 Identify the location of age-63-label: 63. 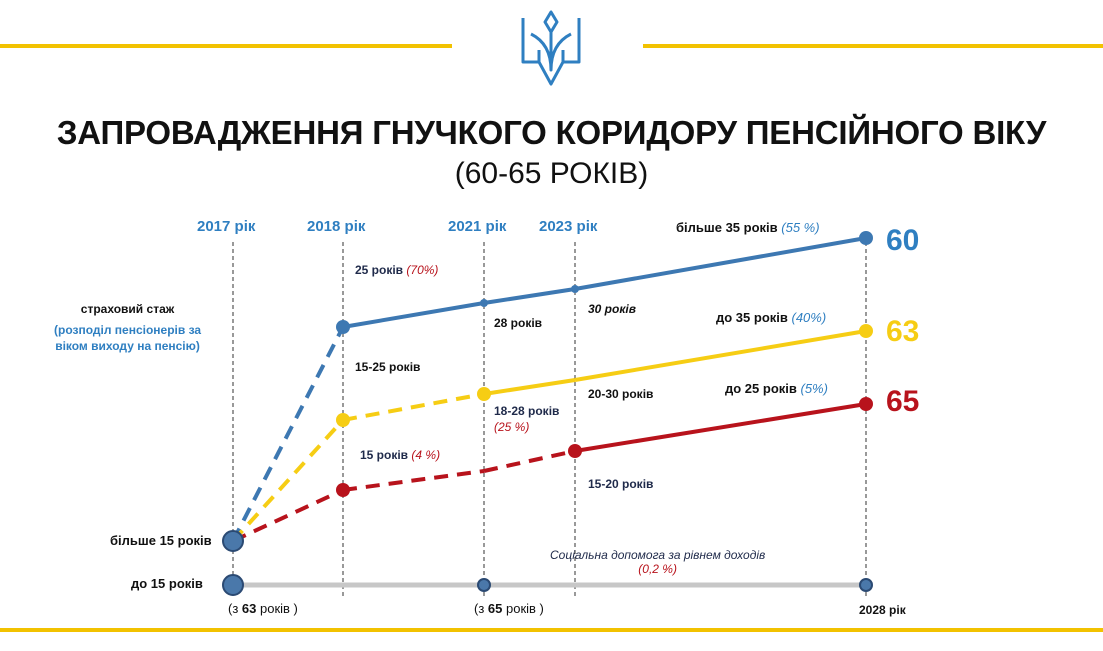
(903, 331).